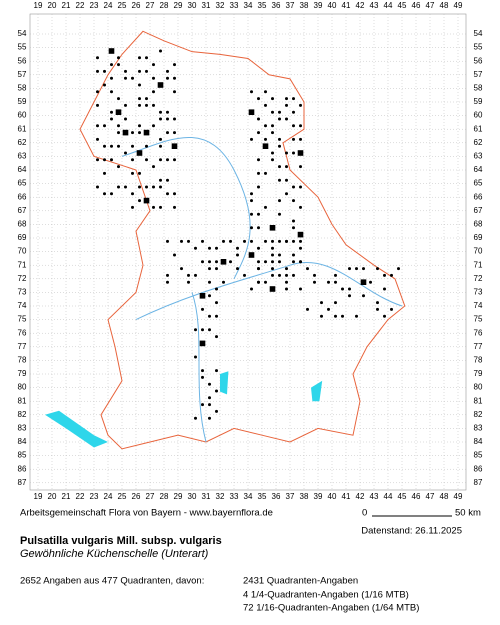  I want to click on row-label: 81, so click(22, 400).